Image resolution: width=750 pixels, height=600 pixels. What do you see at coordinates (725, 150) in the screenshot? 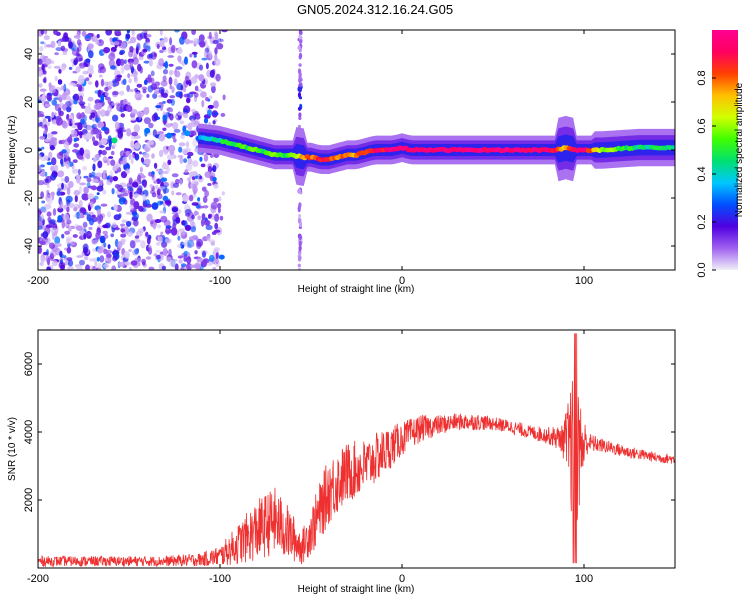
I see `colorbar-gradient` at bounding box center [725, 150].